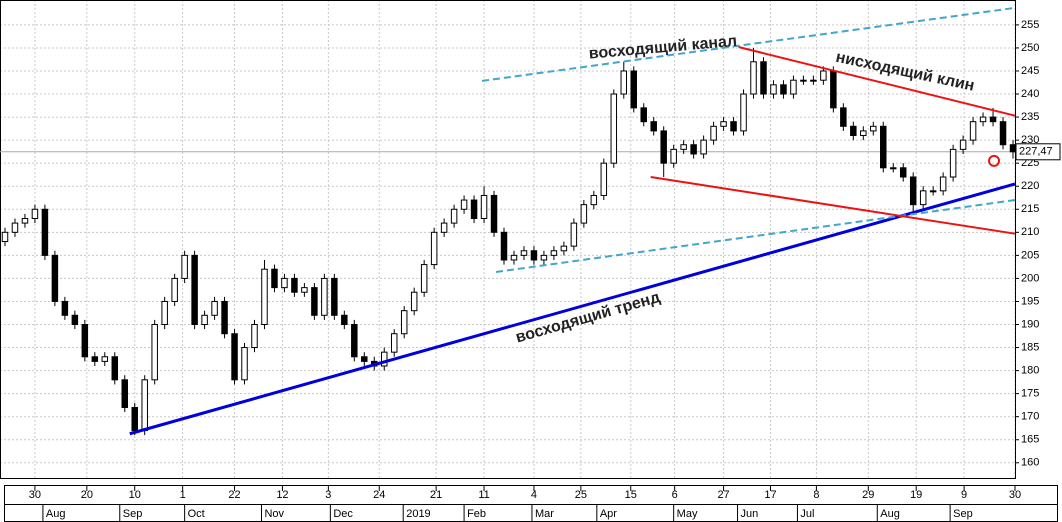 This screenshot has height=522, width=1062. Describe the element at coordinates (544, 514) in the screenshot. I see `month-label: Mar` at that location.